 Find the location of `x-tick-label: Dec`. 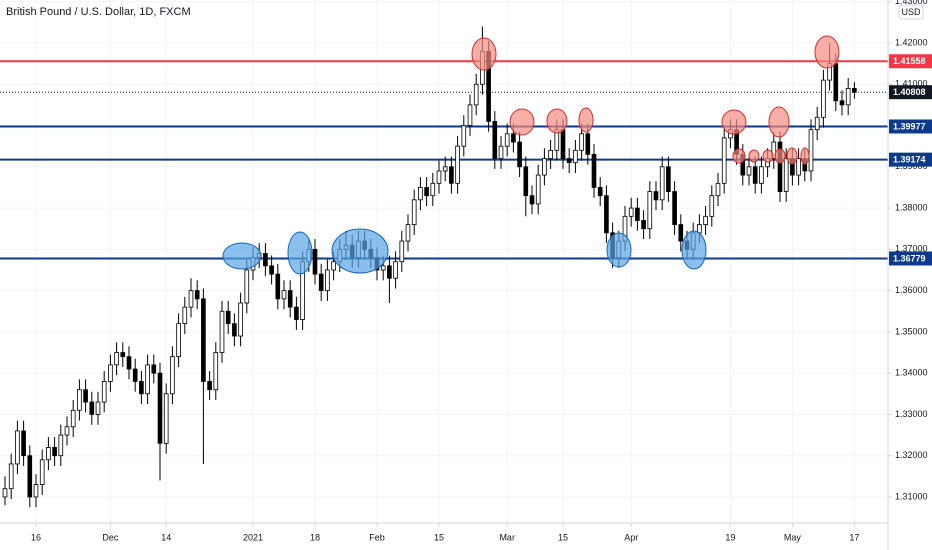

x-tick-label: Dec is located at coordinates (110, 537).